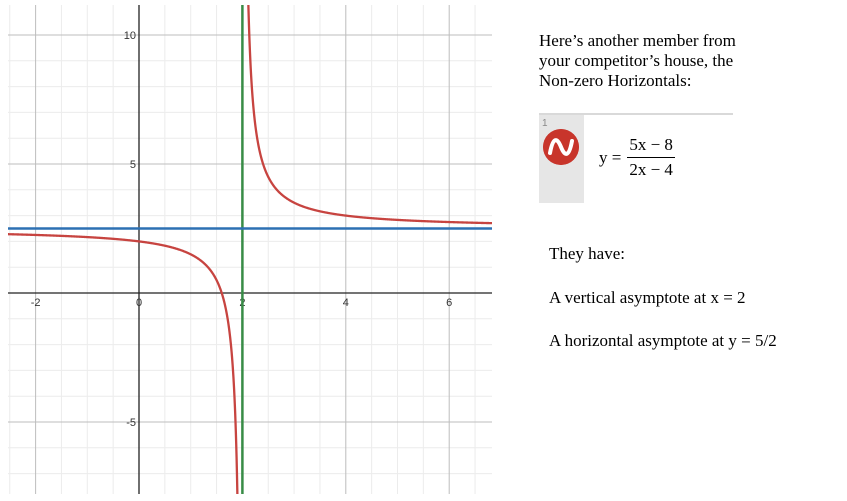  I want to click on formula-numerator: 5x − 8, so click(651, 146).